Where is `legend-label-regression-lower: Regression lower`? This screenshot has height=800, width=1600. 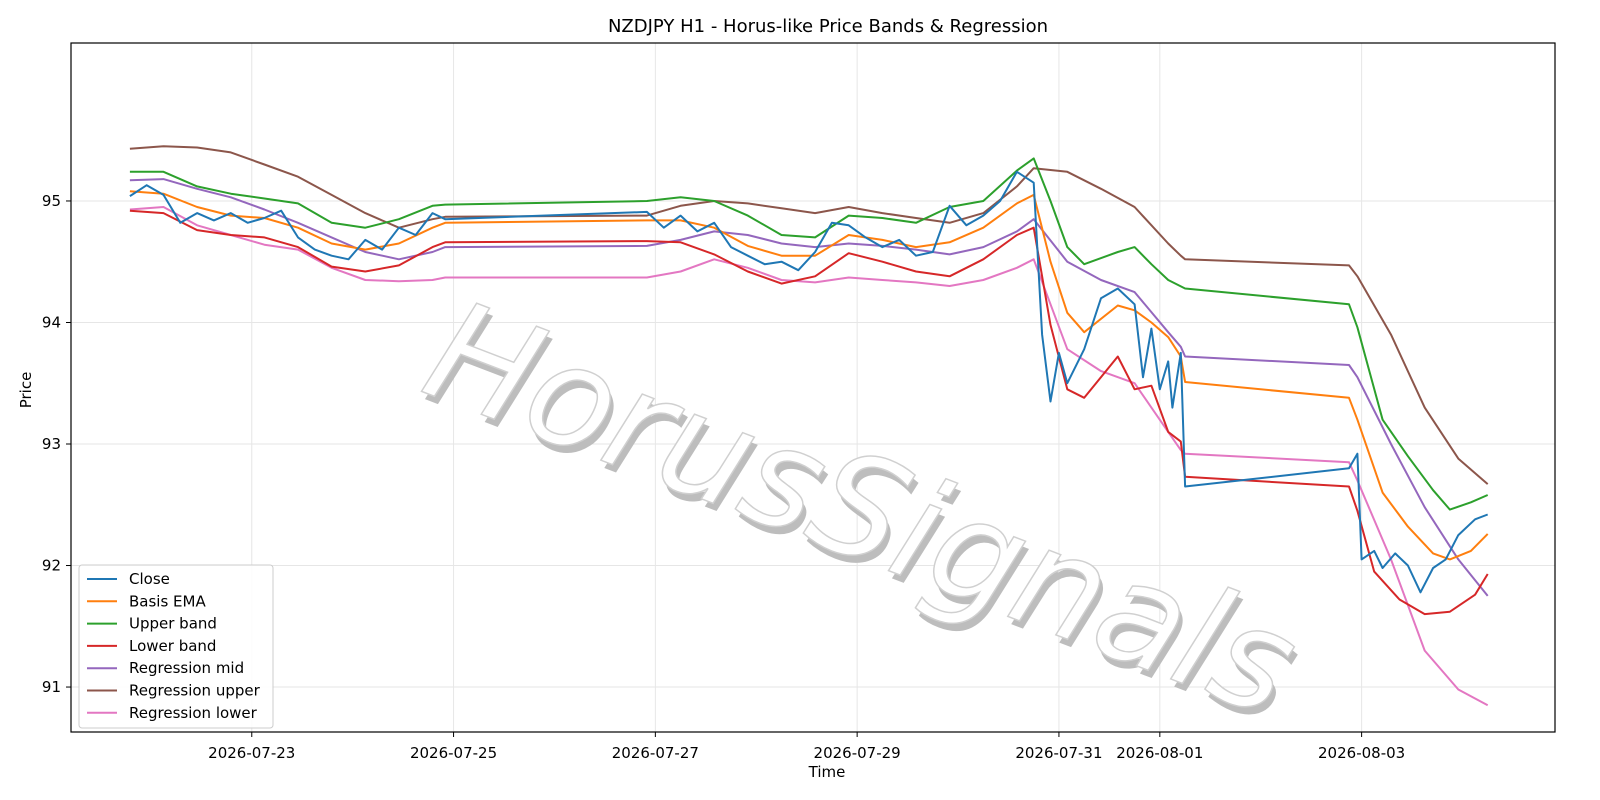
legend-label-regression-lower: Regression lower is located at coordinates (193, 713).